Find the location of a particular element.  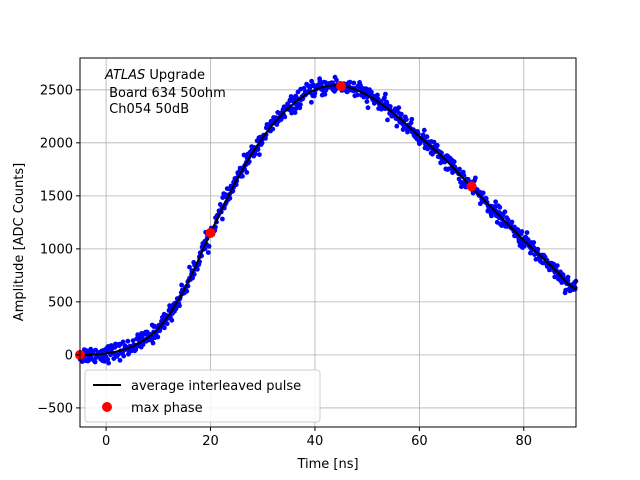

legend: average interleaved pulse max phase is located at coordinates (202, 396).